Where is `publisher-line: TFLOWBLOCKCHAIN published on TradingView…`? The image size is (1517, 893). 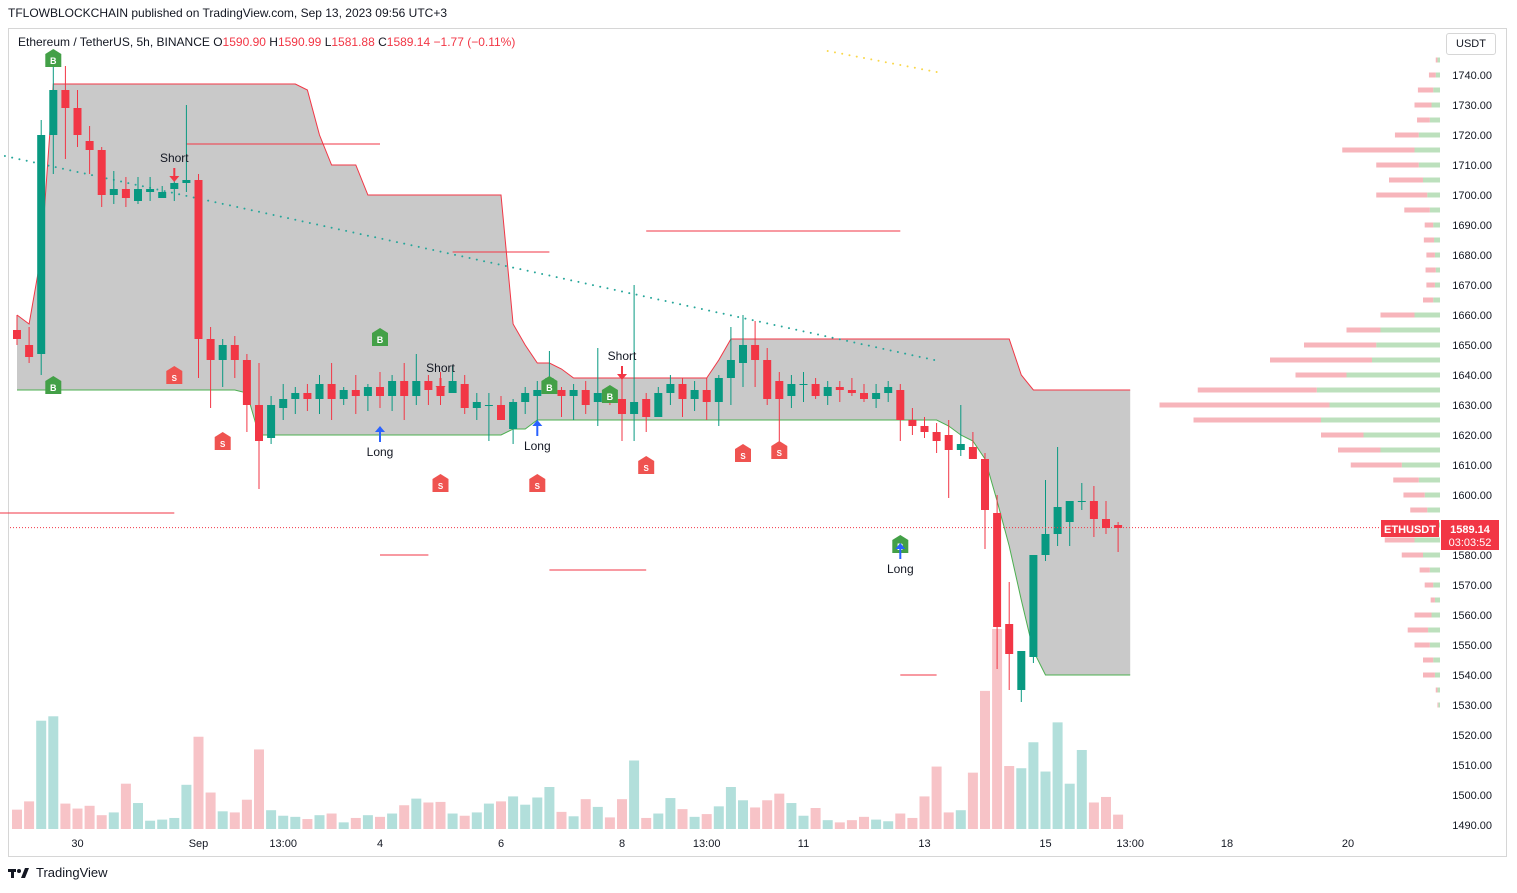
publisher-line: TFLOWBLOCKCHAIN published on TradingView… is located at coordinates (228, 13).